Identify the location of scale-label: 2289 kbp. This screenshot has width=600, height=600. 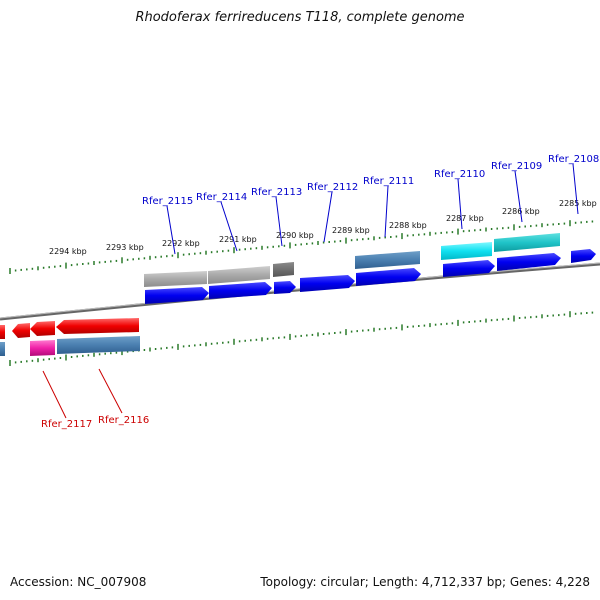
(351, 230).